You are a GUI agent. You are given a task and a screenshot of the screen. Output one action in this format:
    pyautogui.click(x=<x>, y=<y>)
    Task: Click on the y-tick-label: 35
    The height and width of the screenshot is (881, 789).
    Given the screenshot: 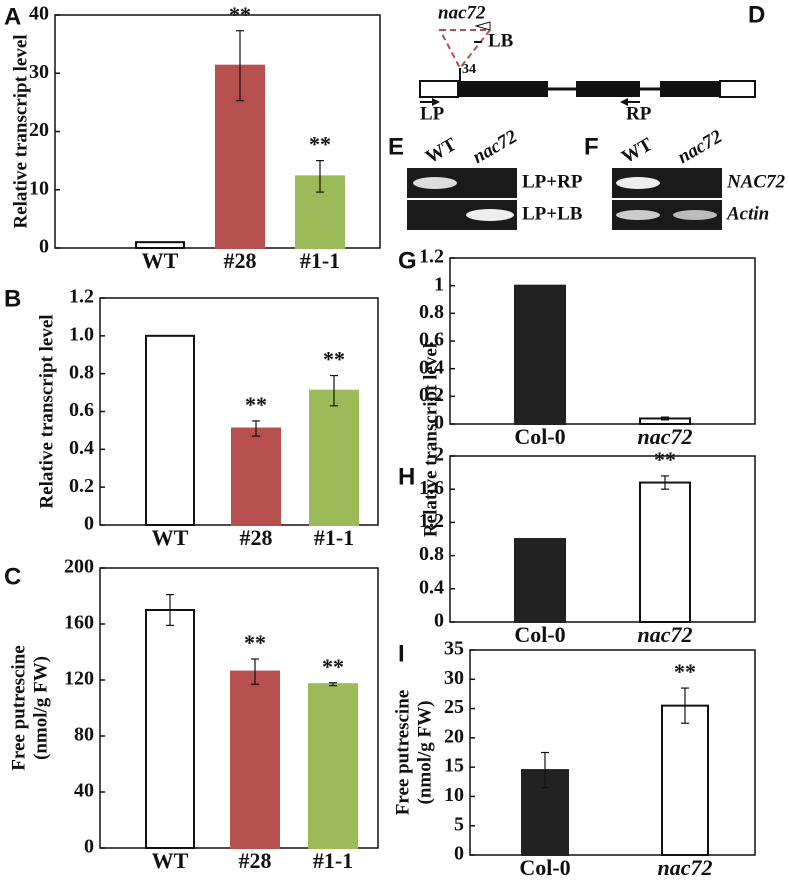 What is the action you would take?
    pyautogui.click(x=454, y=649)
    